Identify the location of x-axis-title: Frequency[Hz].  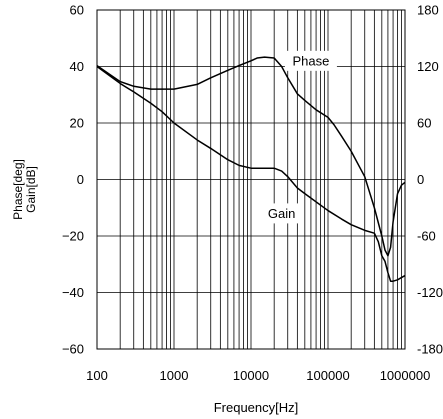
(256, 407).